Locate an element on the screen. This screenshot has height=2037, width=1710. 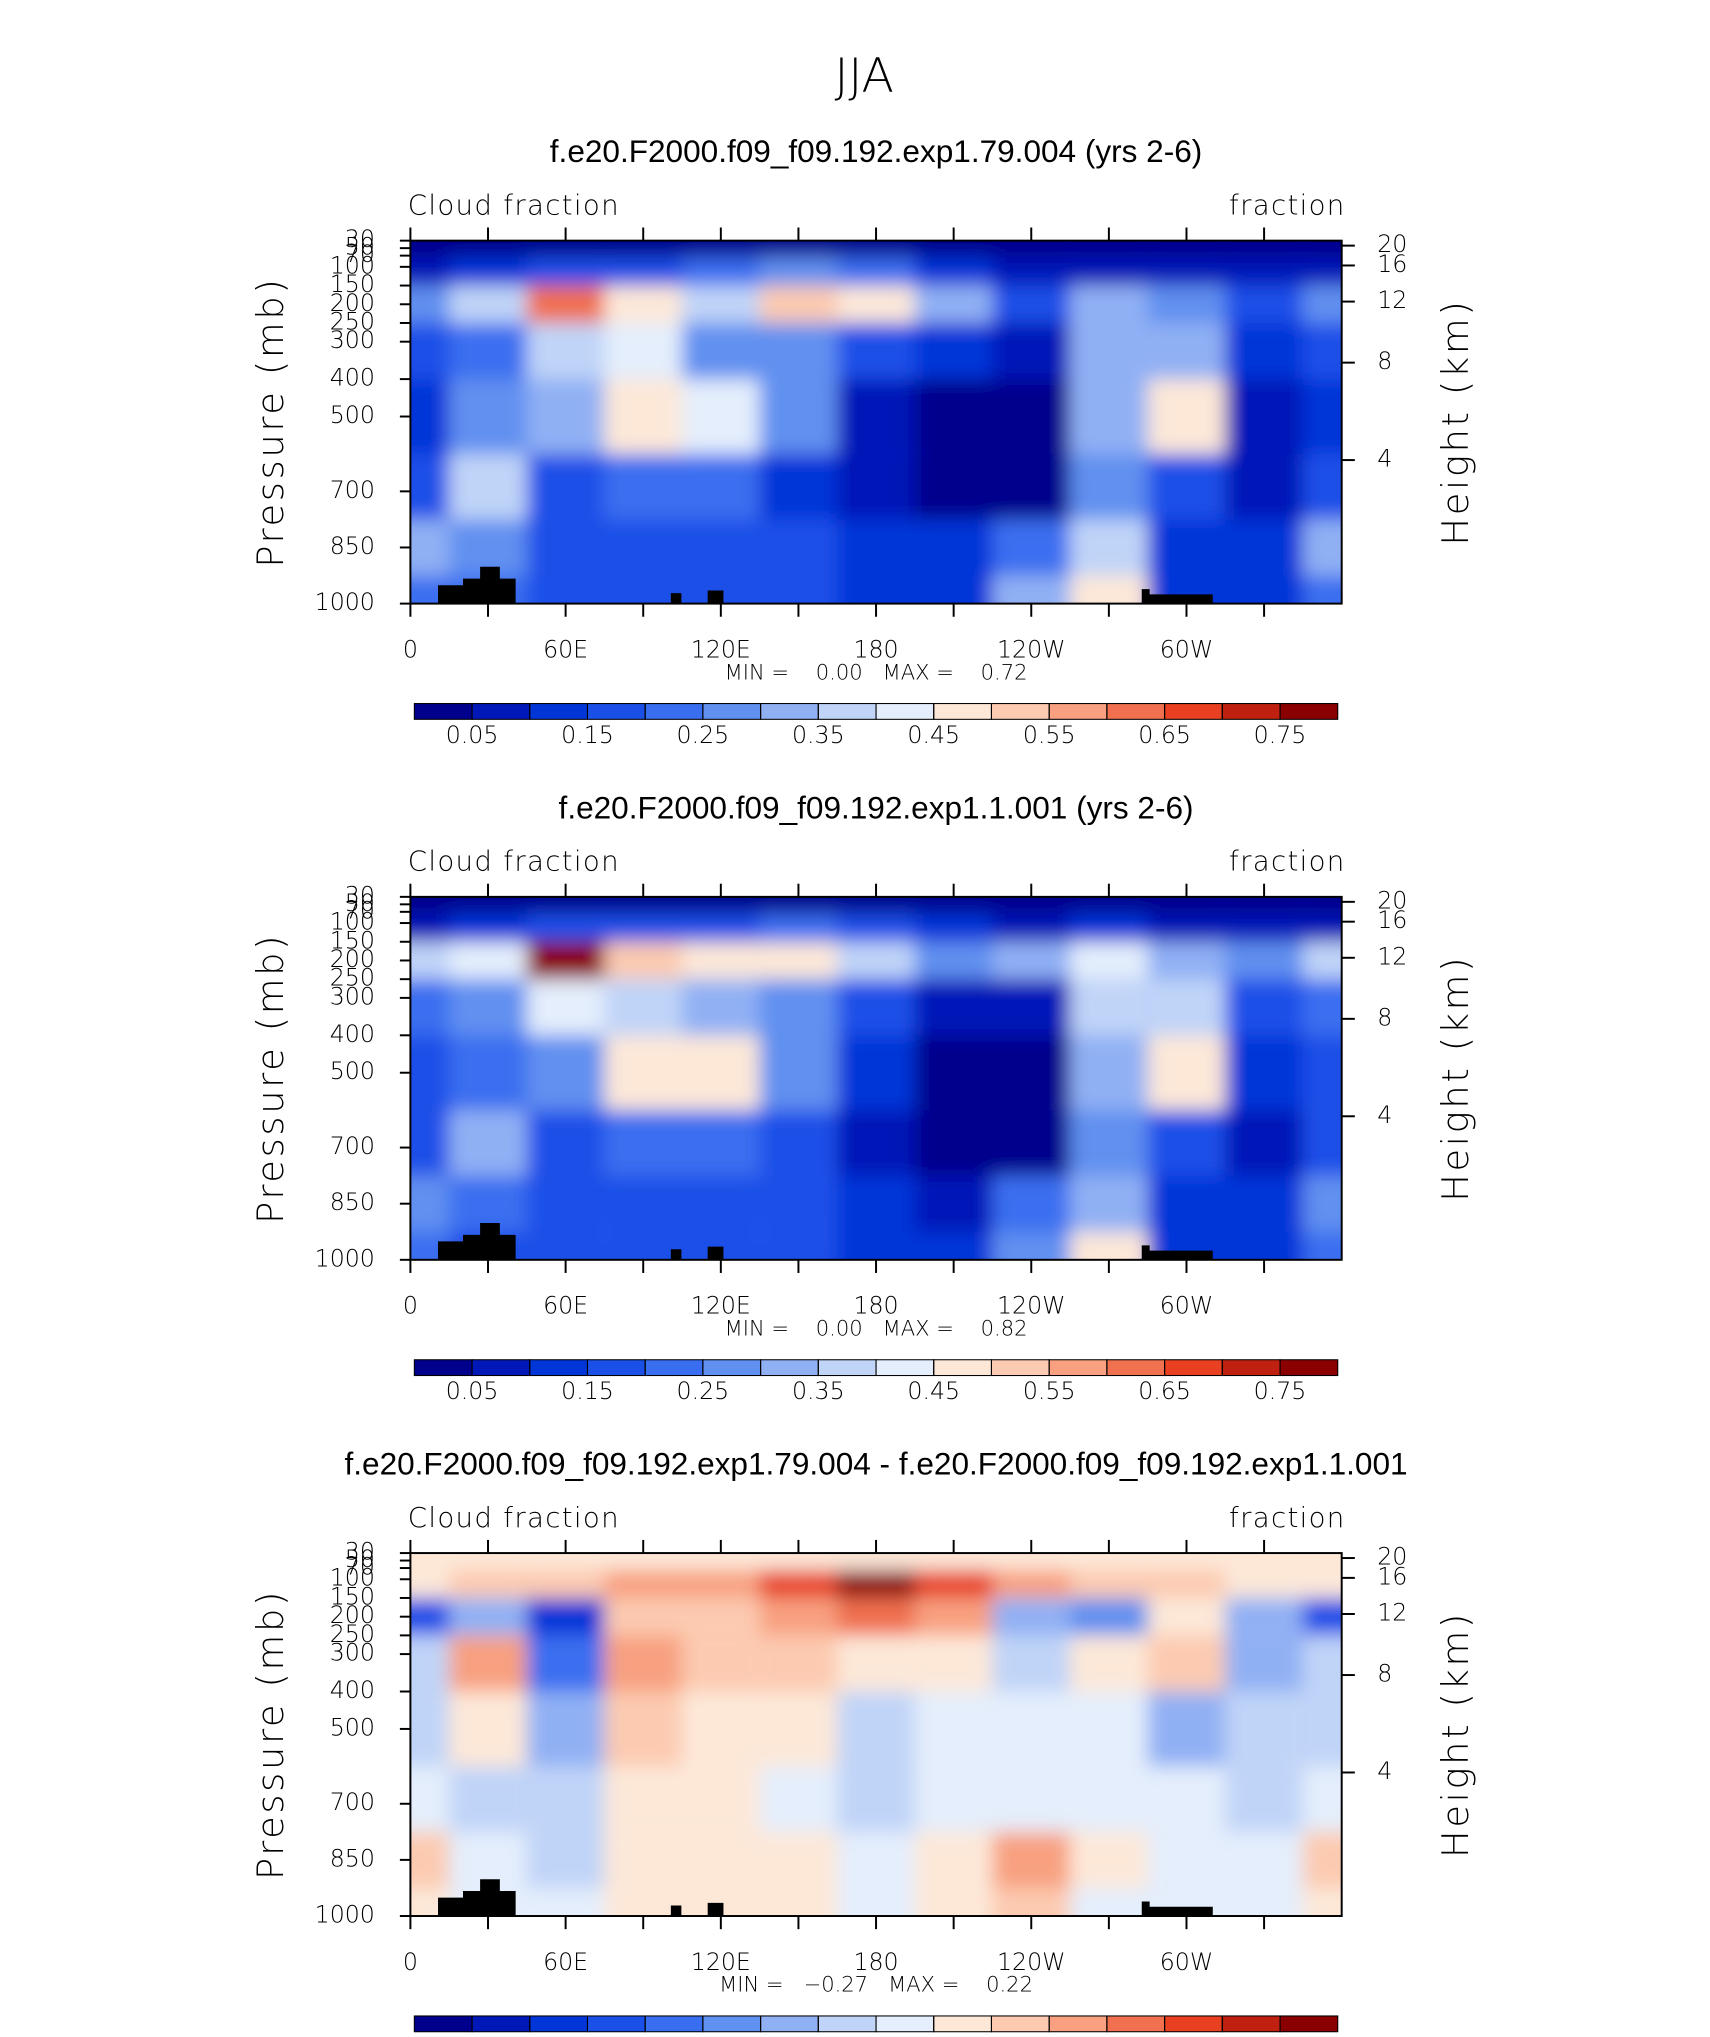
stats-text: MIN = 0.00 MAX = 0.72 is located at coordinates (876, 671).